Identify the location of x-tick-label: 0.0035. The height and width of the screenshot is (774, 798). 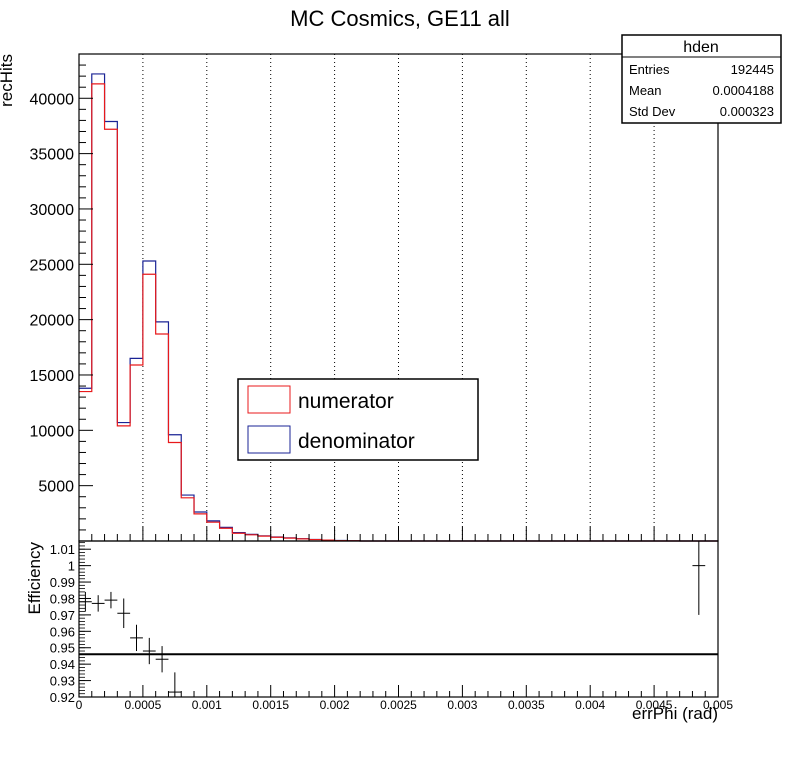
(526, 705).